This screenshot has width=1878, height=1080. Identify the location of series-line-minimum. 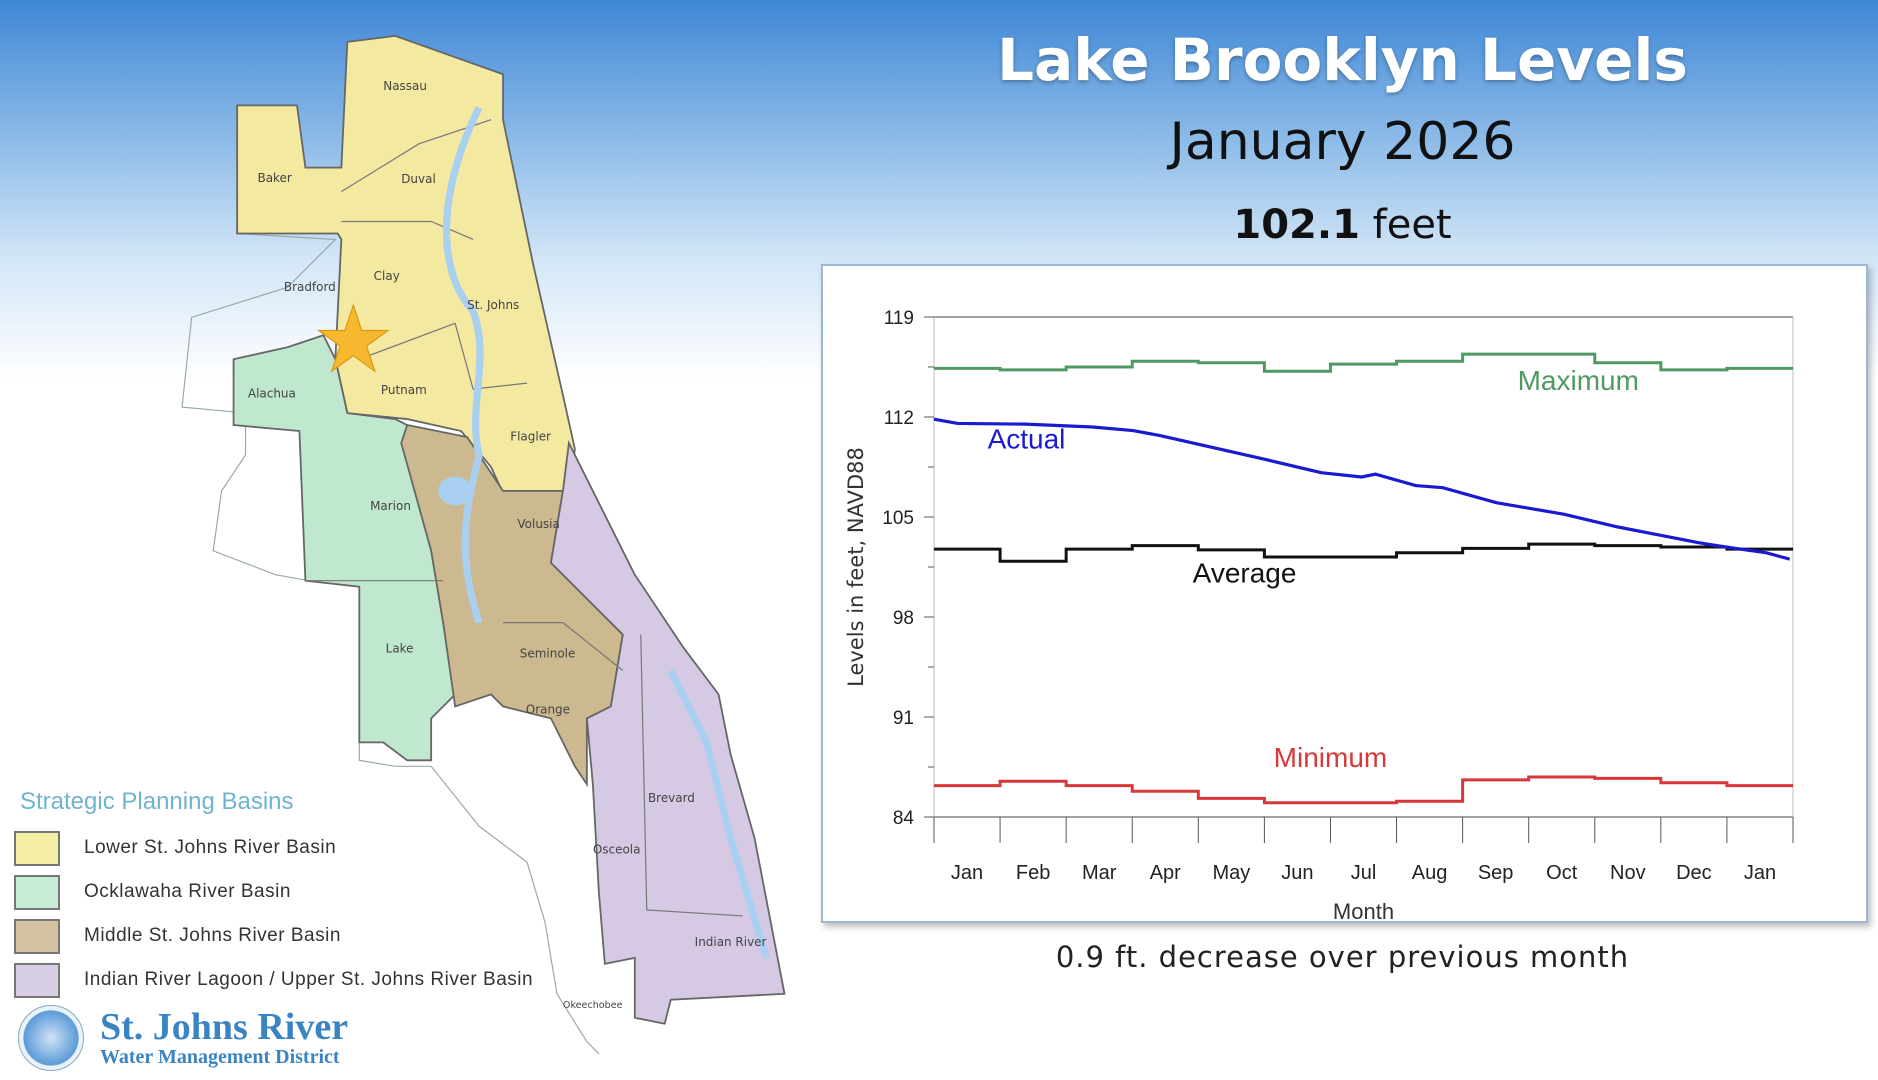
(1363, 790).